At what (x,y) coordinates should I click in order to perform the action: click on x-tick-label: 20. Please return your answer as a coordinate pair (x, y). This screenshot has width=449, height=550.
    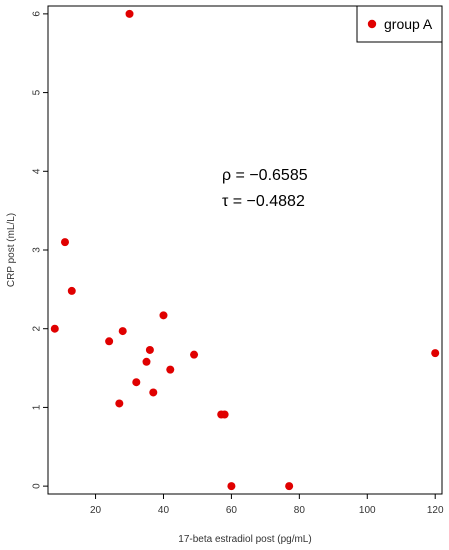
    Looking at the image, I should click on (96, 510).